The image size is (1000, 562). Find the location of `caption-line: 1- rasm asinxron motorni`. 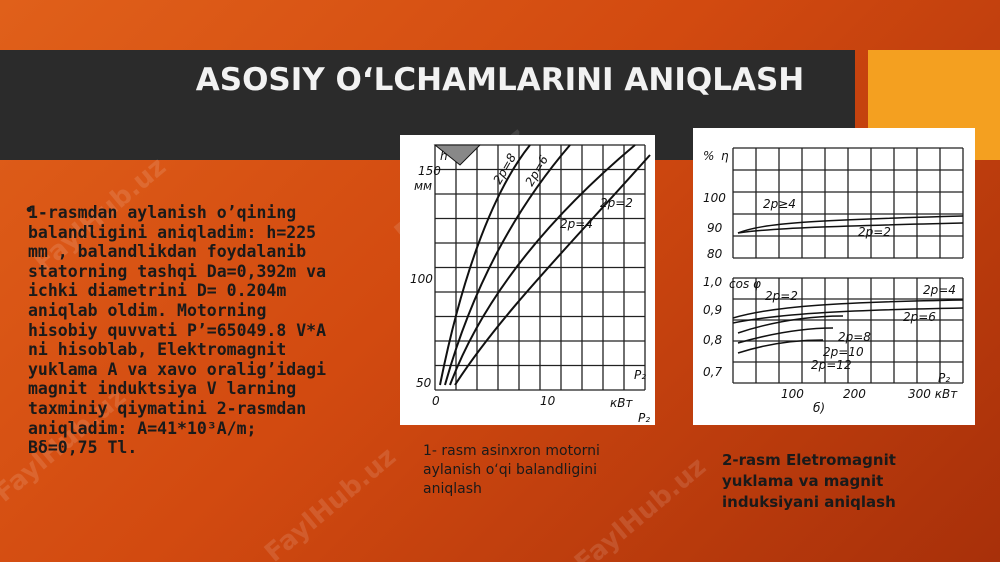

caption-line: 1- rasm asinxron motorni is located at coordinates (511, 451).